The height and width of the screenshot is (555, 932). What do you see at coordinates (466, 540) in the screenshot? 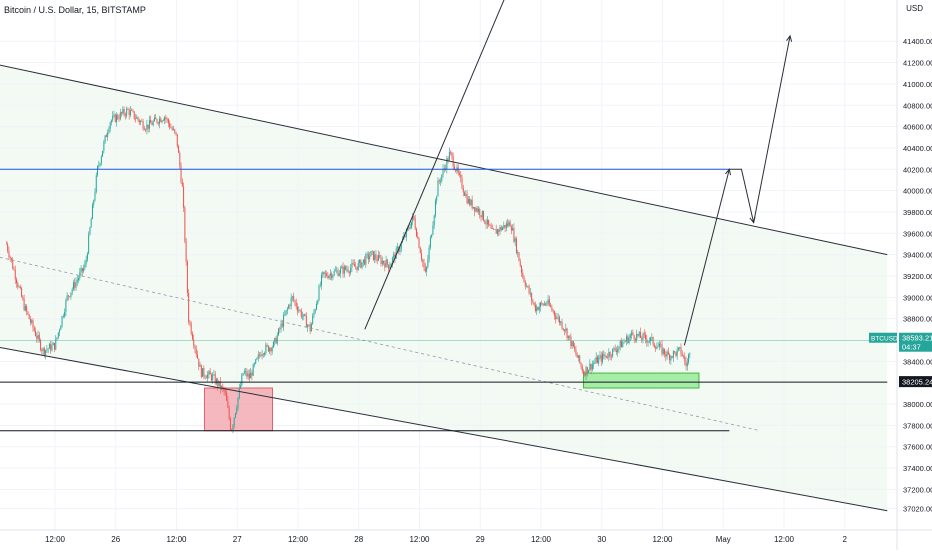
I see `time-axis` at bounding box center [466, 540].